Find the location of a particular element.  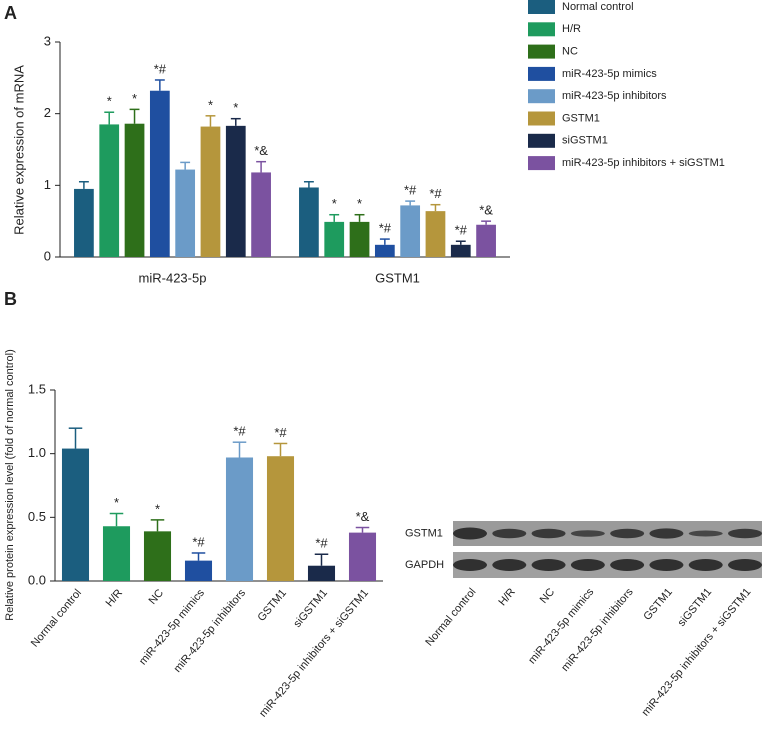

y-tick-label: 1 is located at coordinates (47, 184).